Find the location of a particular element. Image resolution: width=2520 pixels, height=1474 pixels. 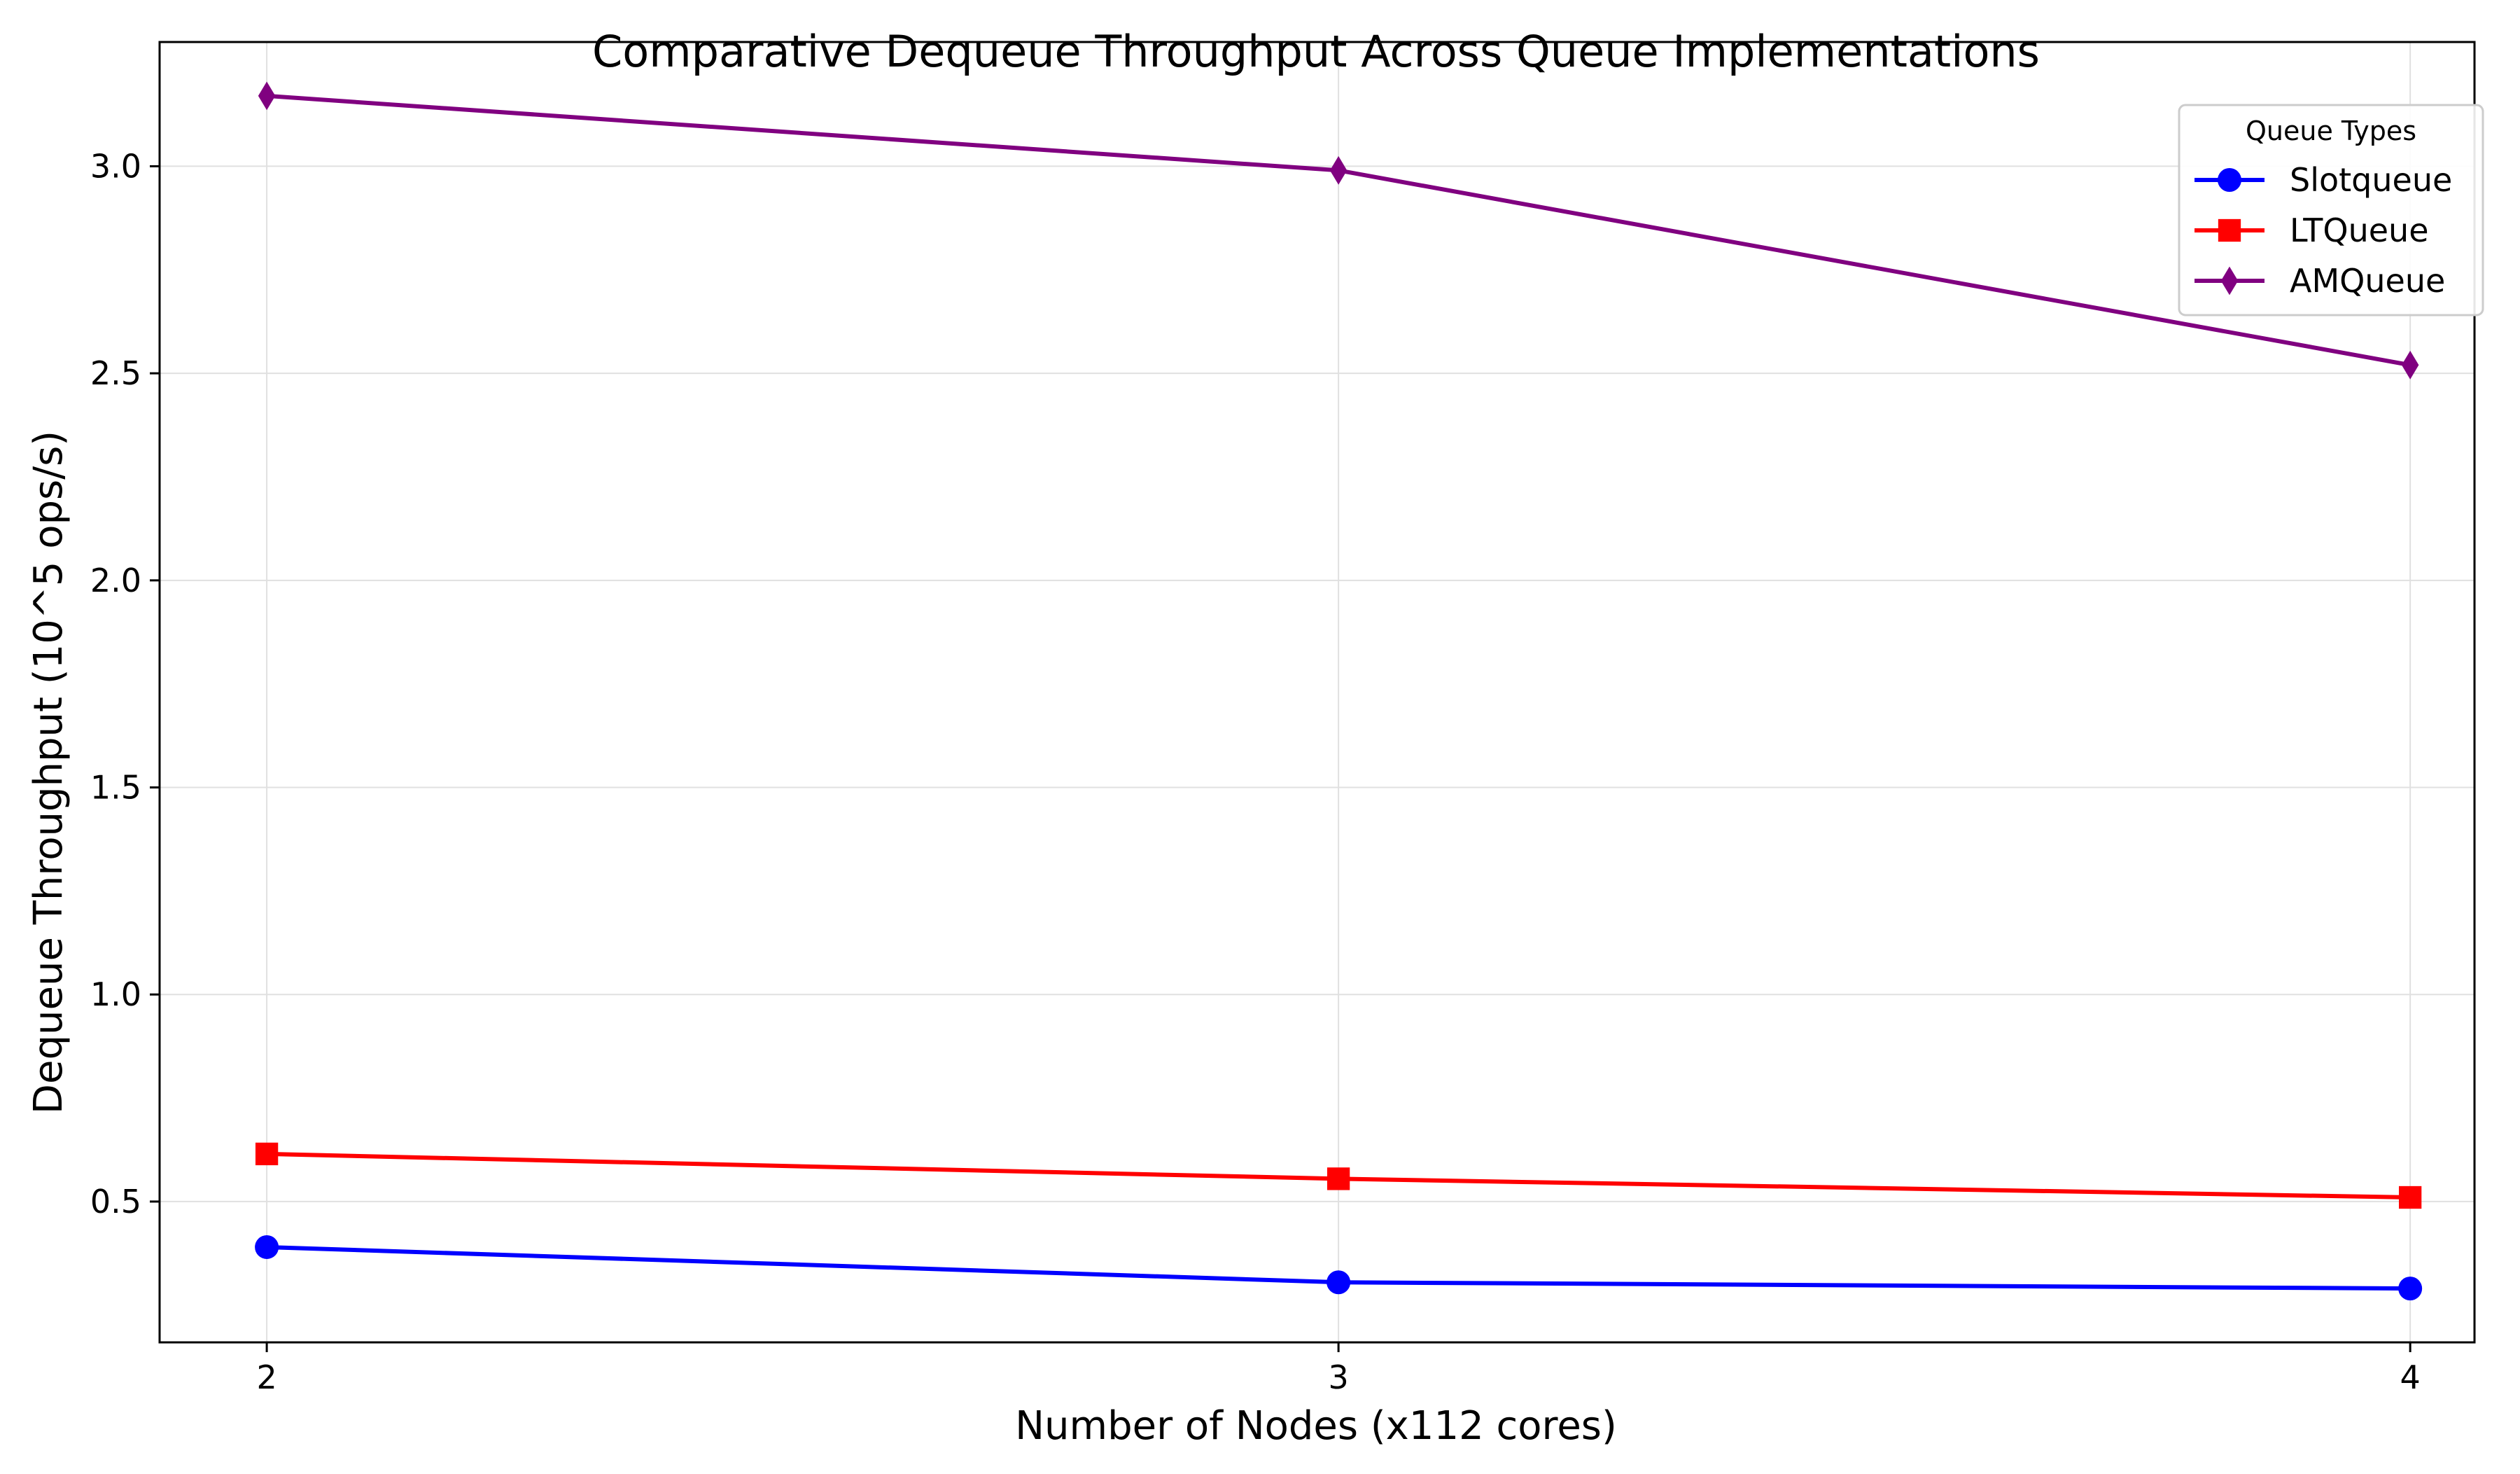

y-tick-label: 1.0 is located at coordinates (115, 994).